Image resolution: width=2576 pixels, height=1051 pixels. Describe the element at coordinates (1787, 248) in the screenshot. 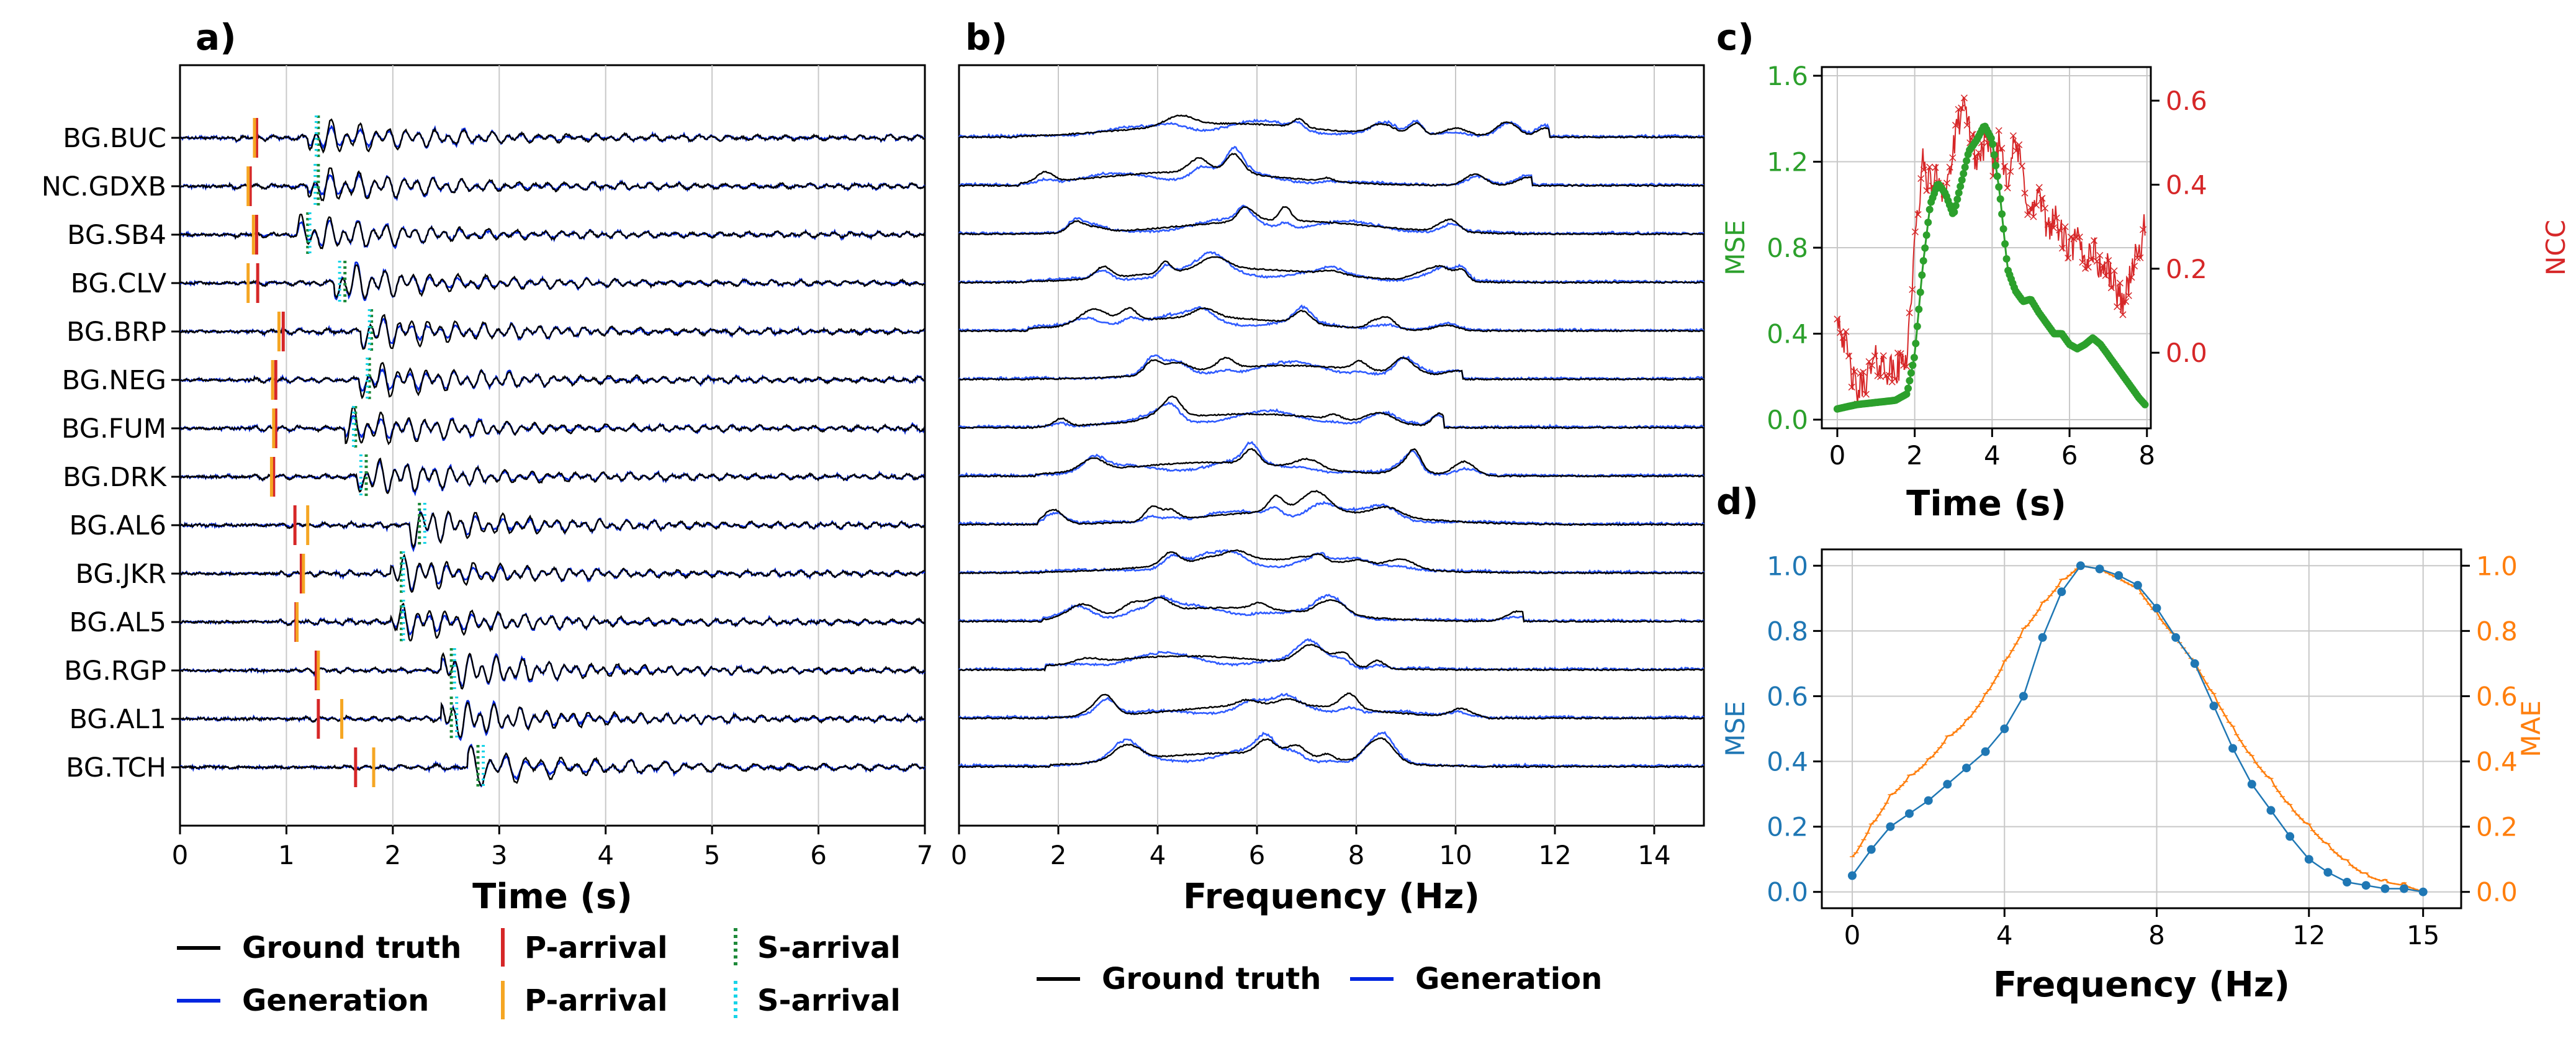

I see `y-tick-label-left: 0.8` at that location.